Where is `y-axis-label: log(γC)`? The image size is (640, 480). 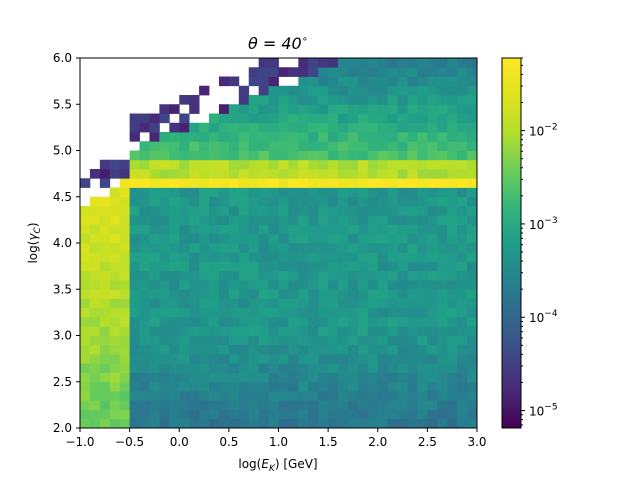
y-axis-label: log(γC) is located at coordinates (34, 242).